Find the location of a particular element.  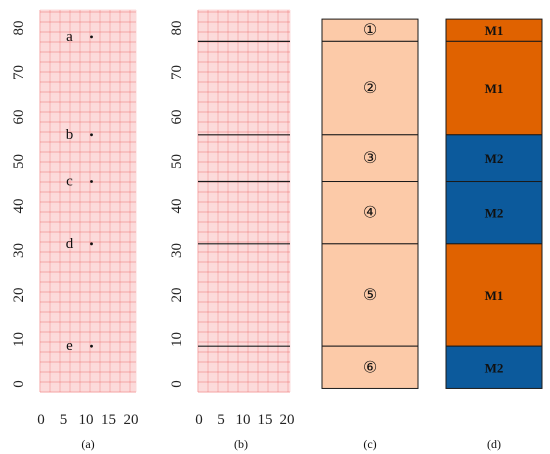

x-ticks-a: 0 5 10 15 20 is located at coordinates (87, 420).